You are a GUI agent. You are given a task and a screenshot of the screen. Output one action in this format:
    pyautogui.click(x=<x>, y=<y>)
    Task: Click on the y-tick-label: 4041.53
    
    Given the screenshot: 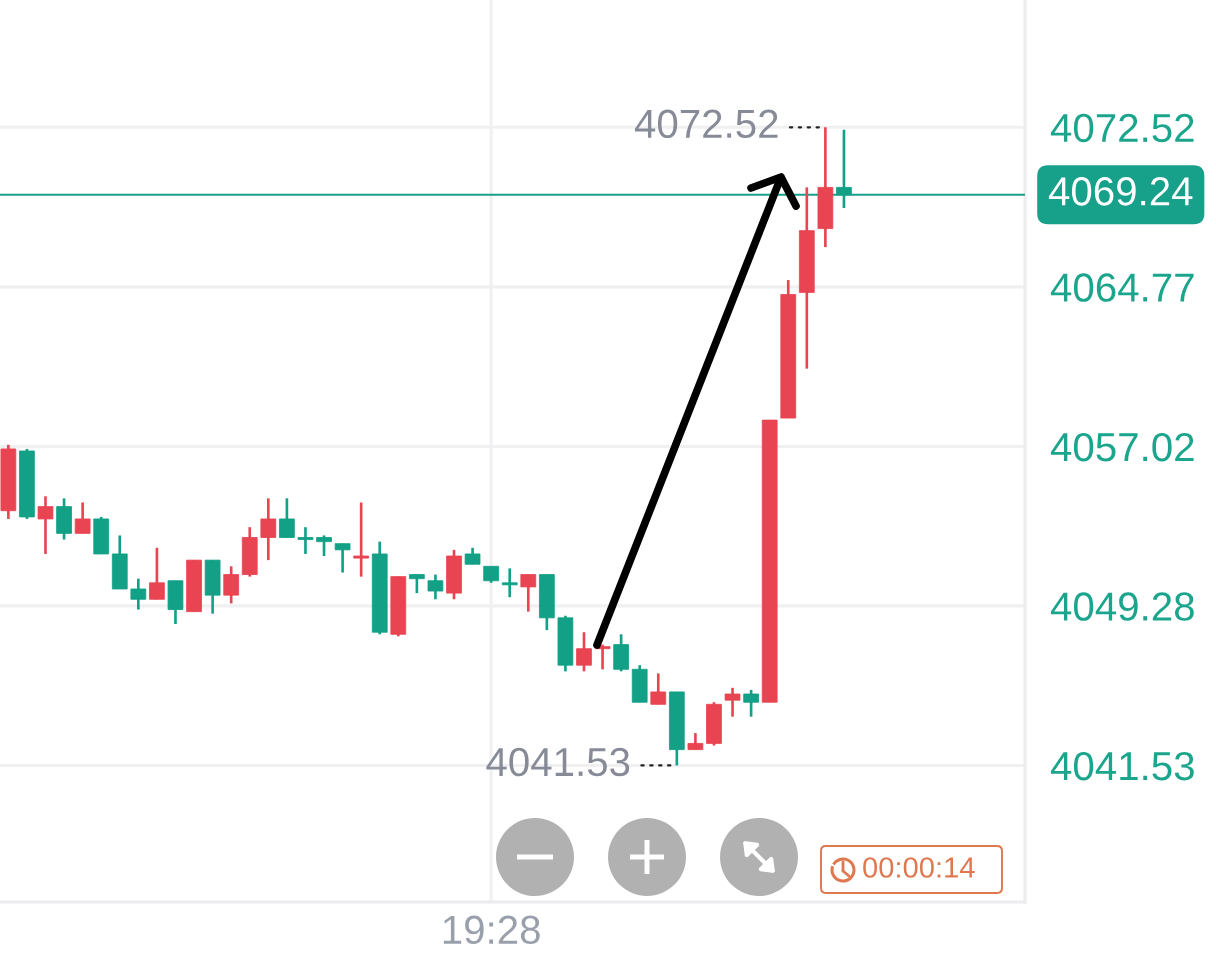 What is the action you would take?
    pyautogui.click(x=1122, y=766)
    